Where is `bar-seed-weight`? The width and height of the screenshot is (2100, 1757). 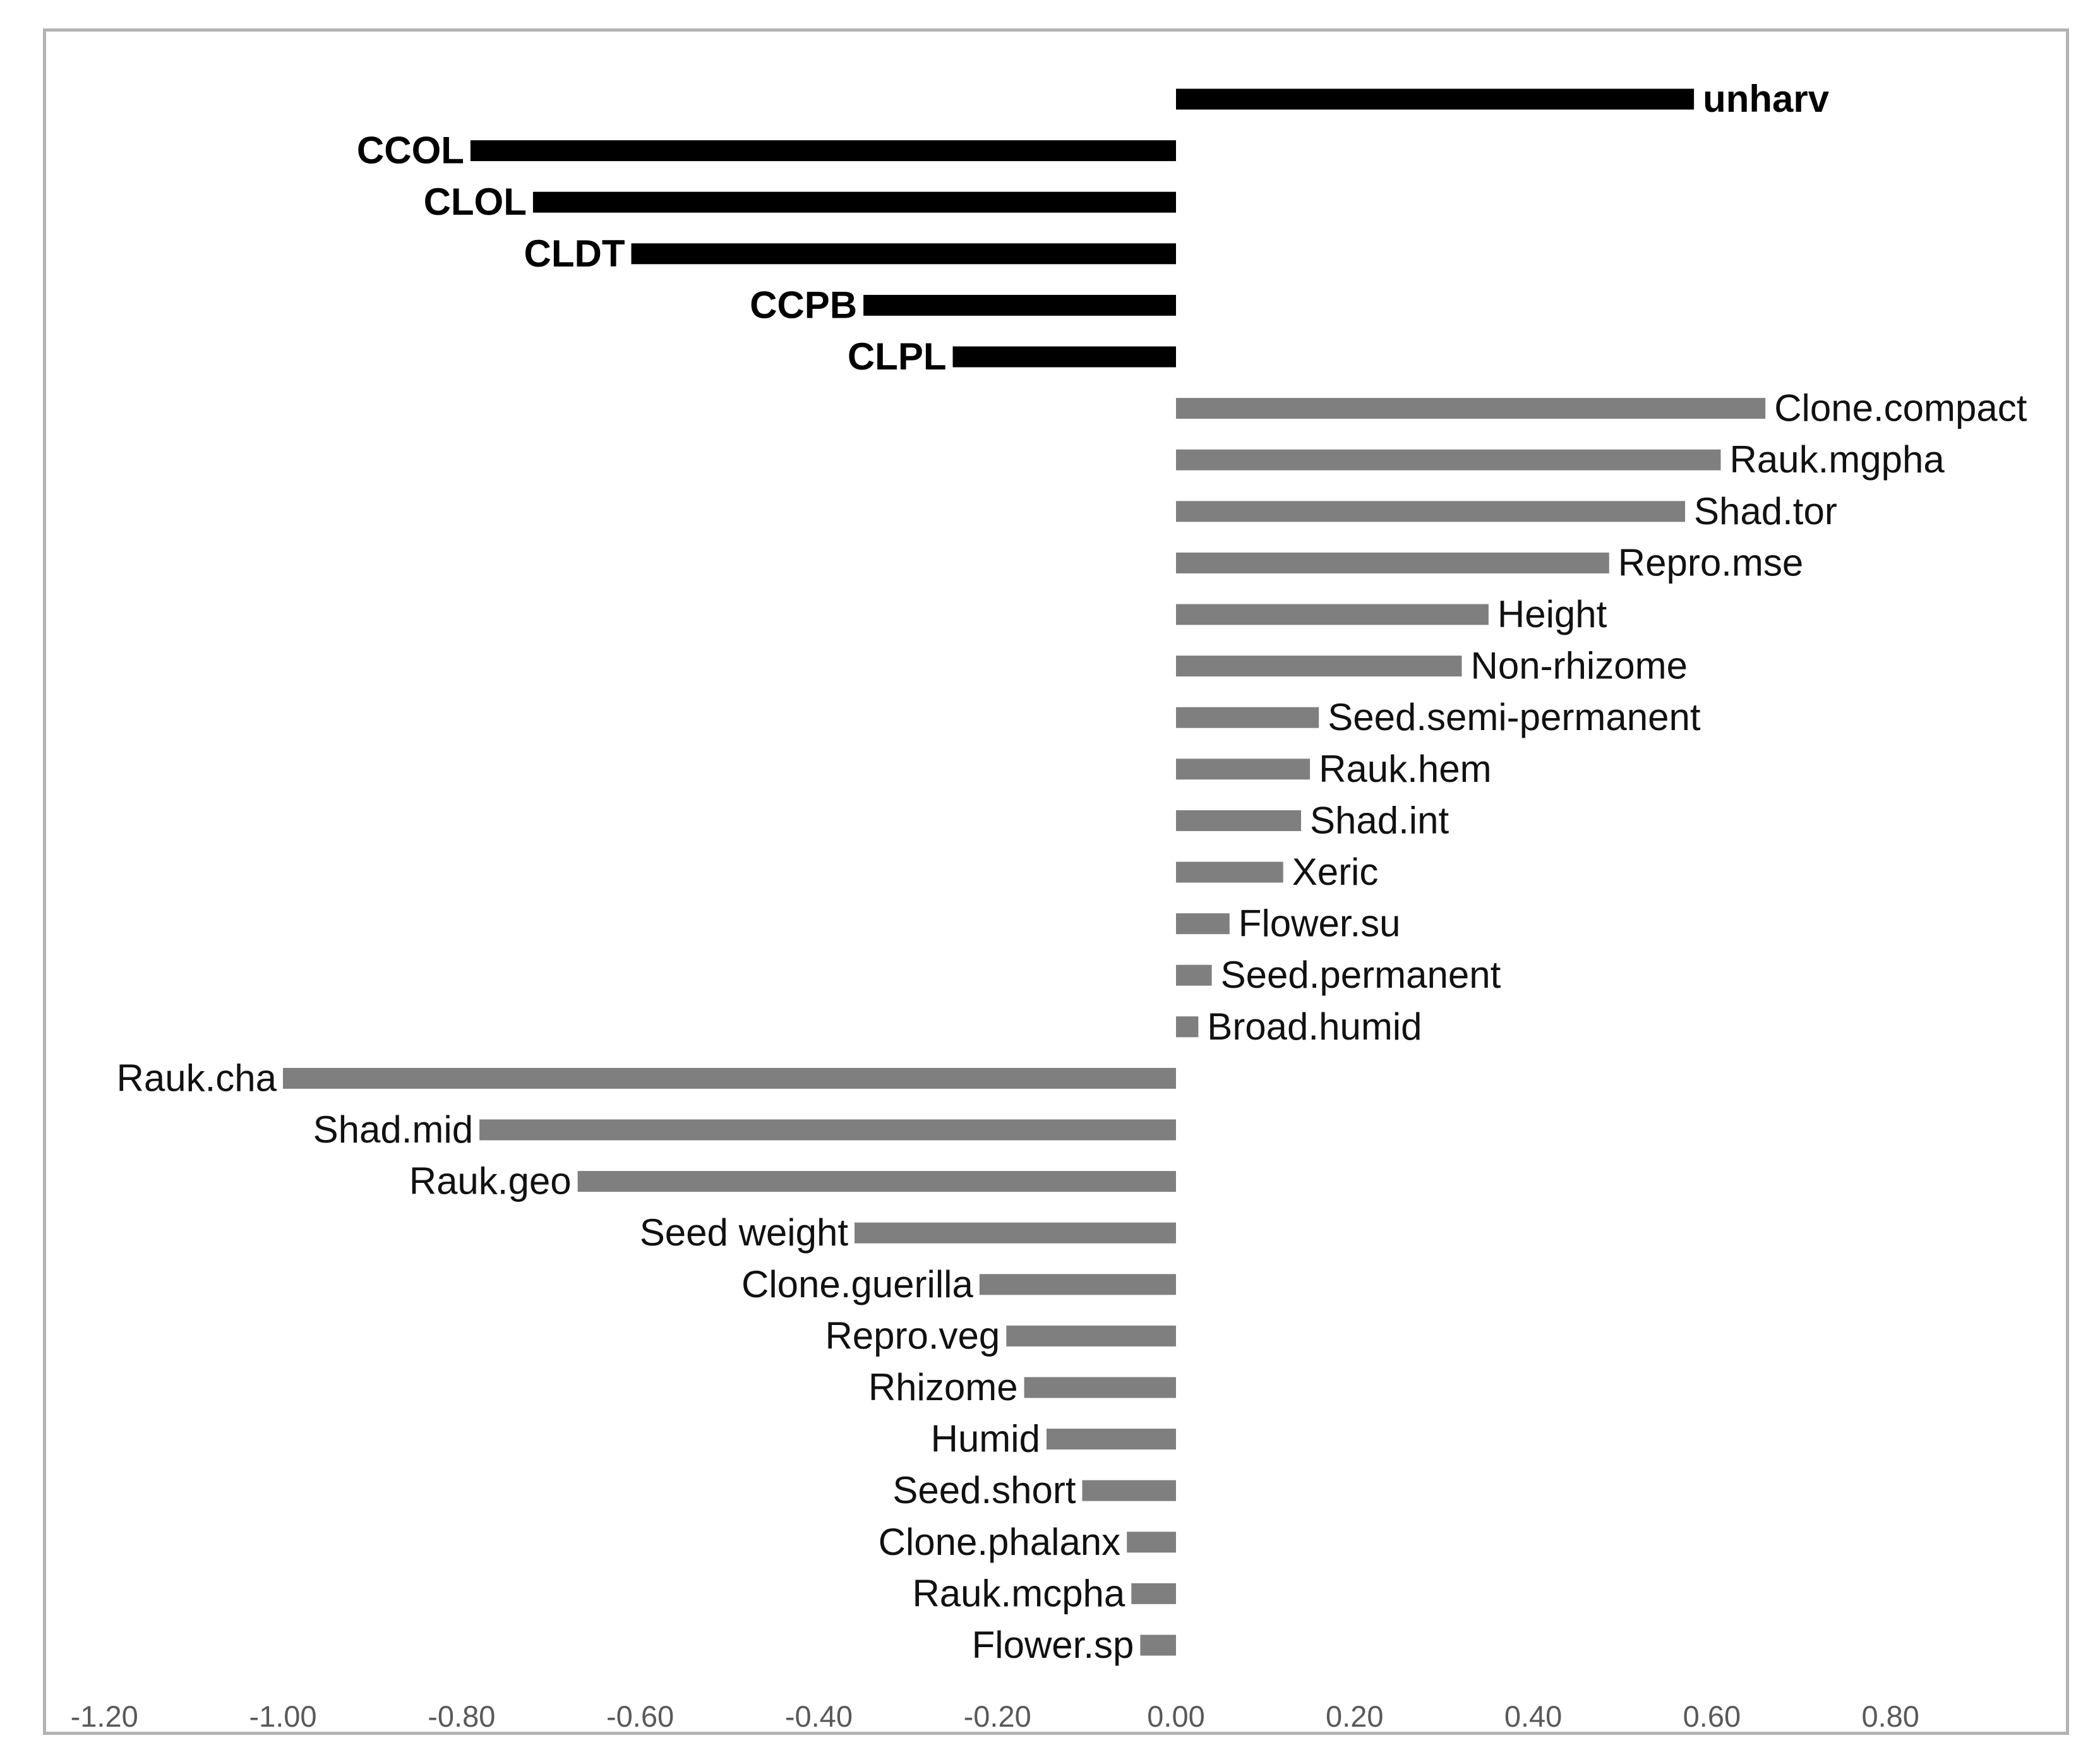 bar-seed-weight is located at coordinates (1015, 1233).